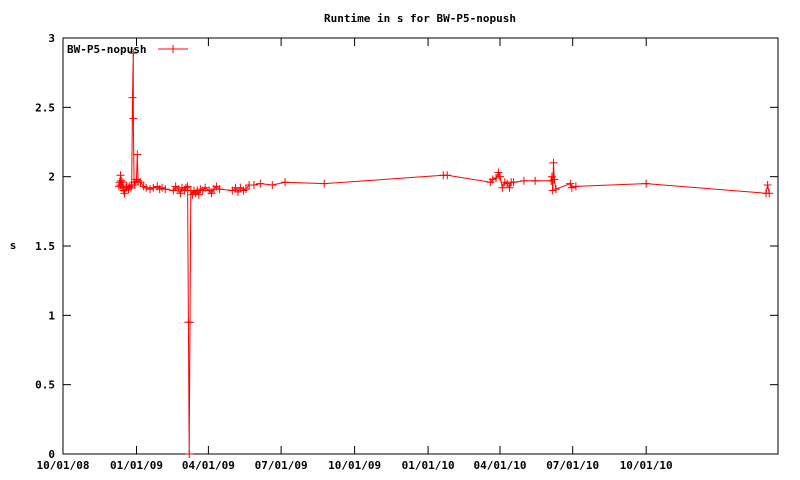 Image resolution: width=800 pixels, height=480 pixels. I want to click on x-tick-label: 01/01/09, so click(136, 465).